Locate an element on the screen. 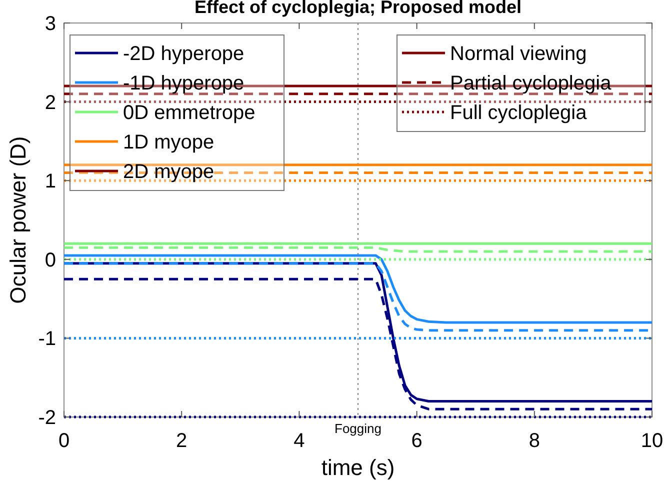 This screenshot has height=487, width=666. y-tick-label: 3 is located at coordinates (50, 24).